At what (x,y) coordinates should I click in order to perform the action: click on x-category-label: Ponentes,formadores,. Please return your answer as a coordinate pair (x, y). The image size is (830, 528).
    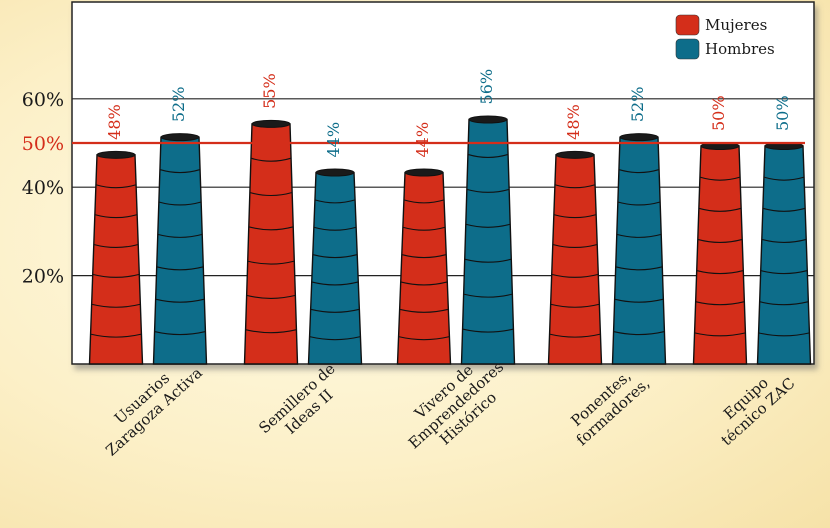
    Looking at the image, I should click on (610, 408).